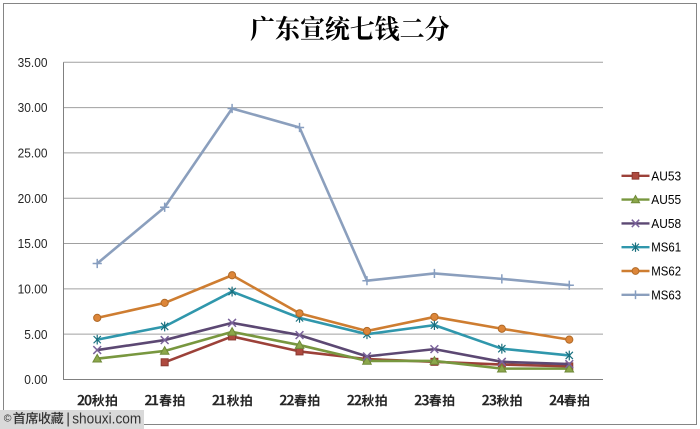 The image size is (700, 429). Describe the element at coordinates (666, 247) in the screenshot. I see `svg-text: MS61` at that location.